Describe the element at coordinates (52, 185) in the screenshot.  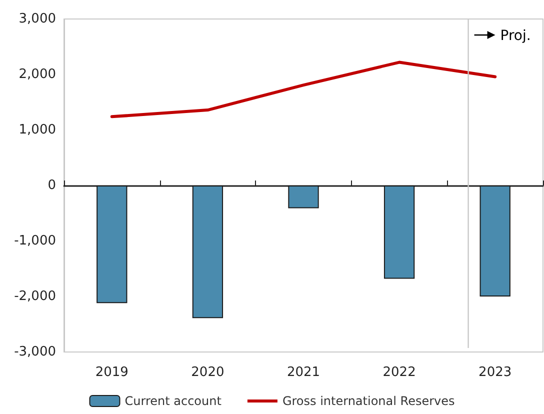
I see `y-tick-label: 0` at that location.